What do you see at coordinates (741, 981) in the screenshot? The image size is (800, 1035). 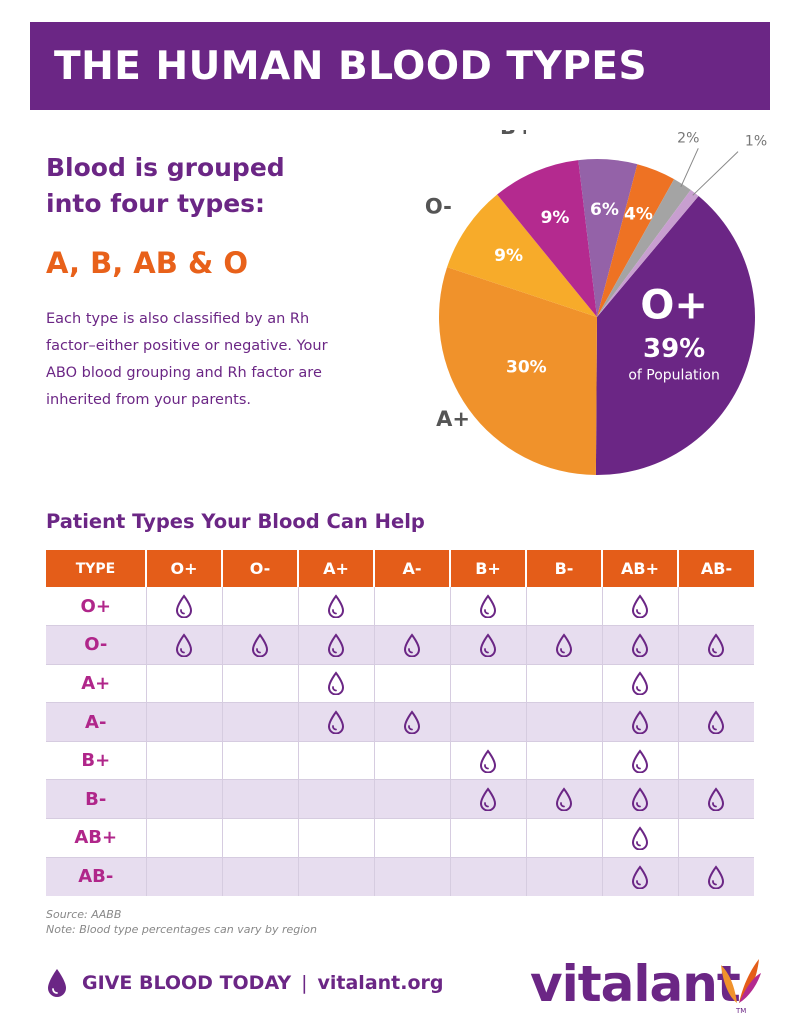 I see `butterfly-icon` at bounding box center [741, 981].